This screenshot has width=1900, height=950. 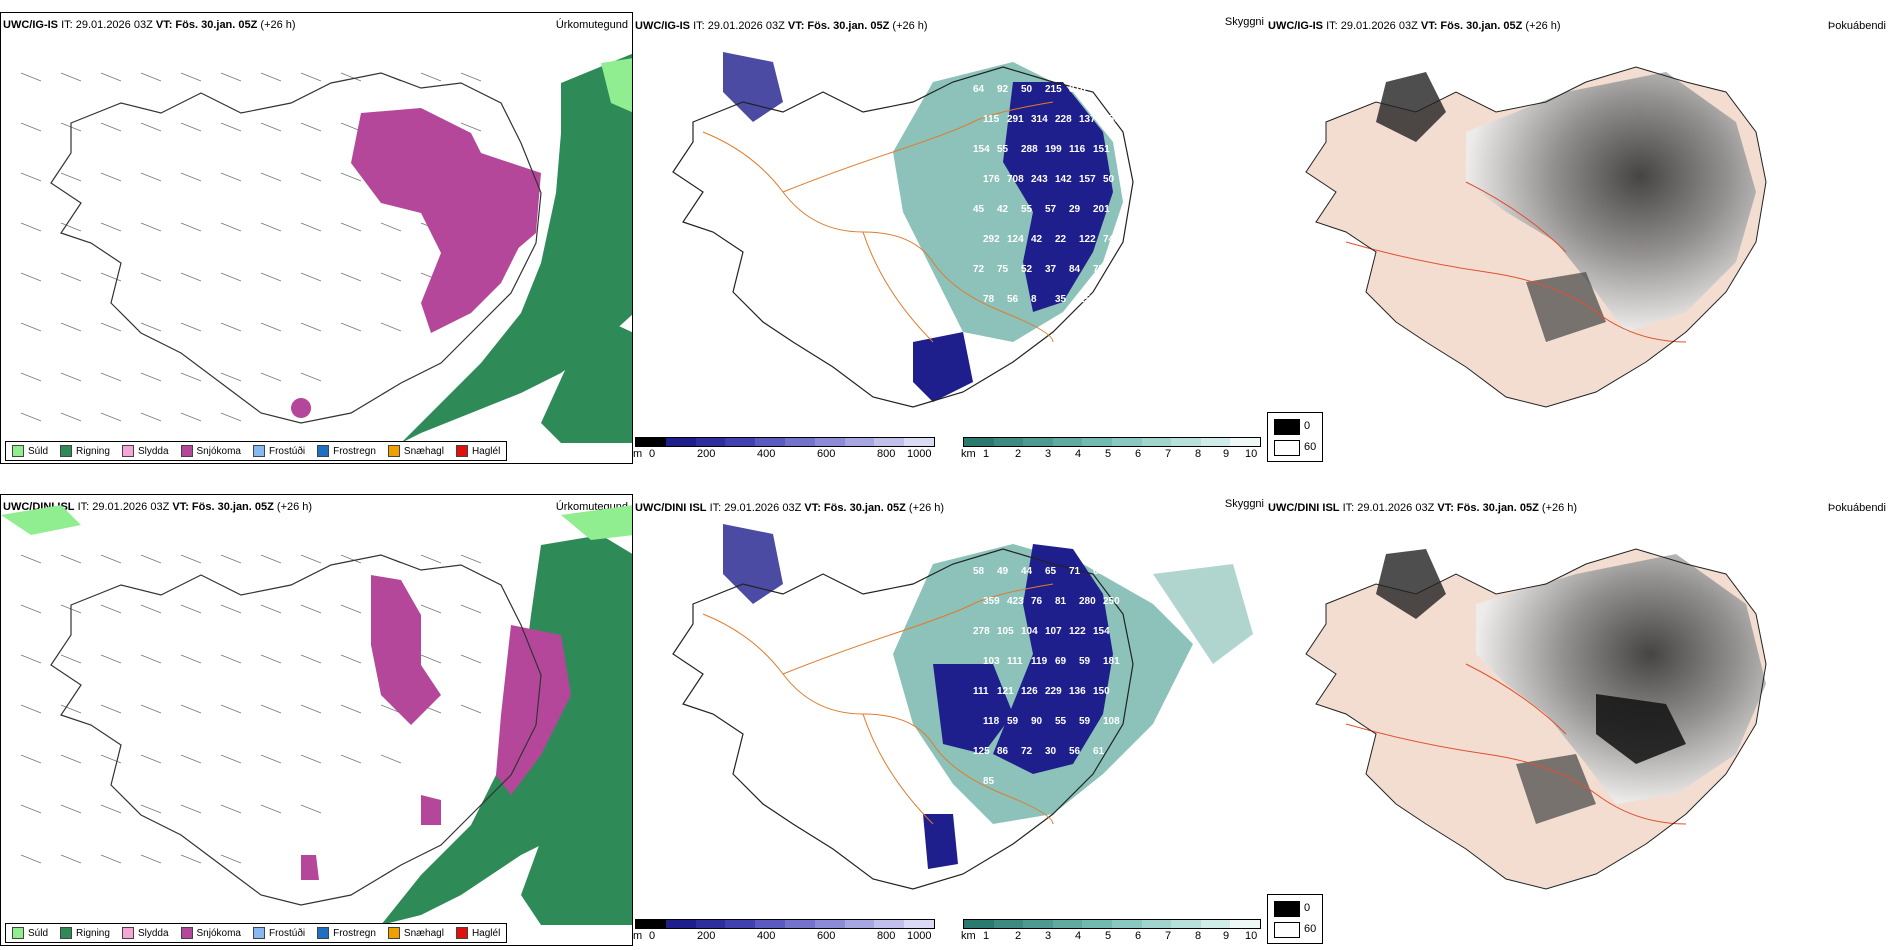 I want to click on snow-area, so click(x=406, y=650).